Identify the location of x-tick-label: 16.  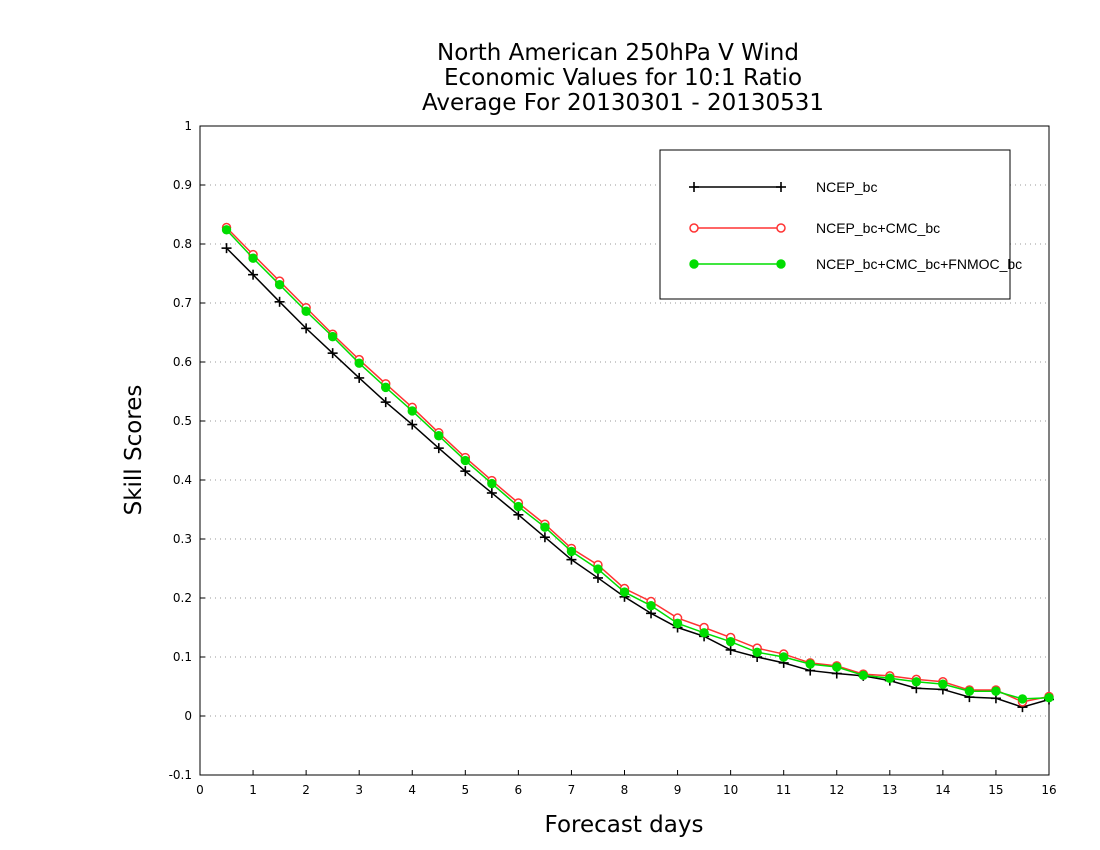
(1048, 790).